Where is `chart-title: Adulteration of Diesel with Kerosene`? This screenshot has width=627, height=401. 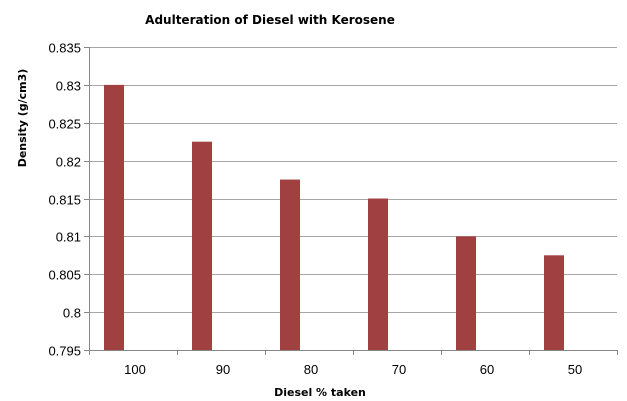 chart-title: Adulteration of Diesel with Kerosene is located at coordinates (270, 20).